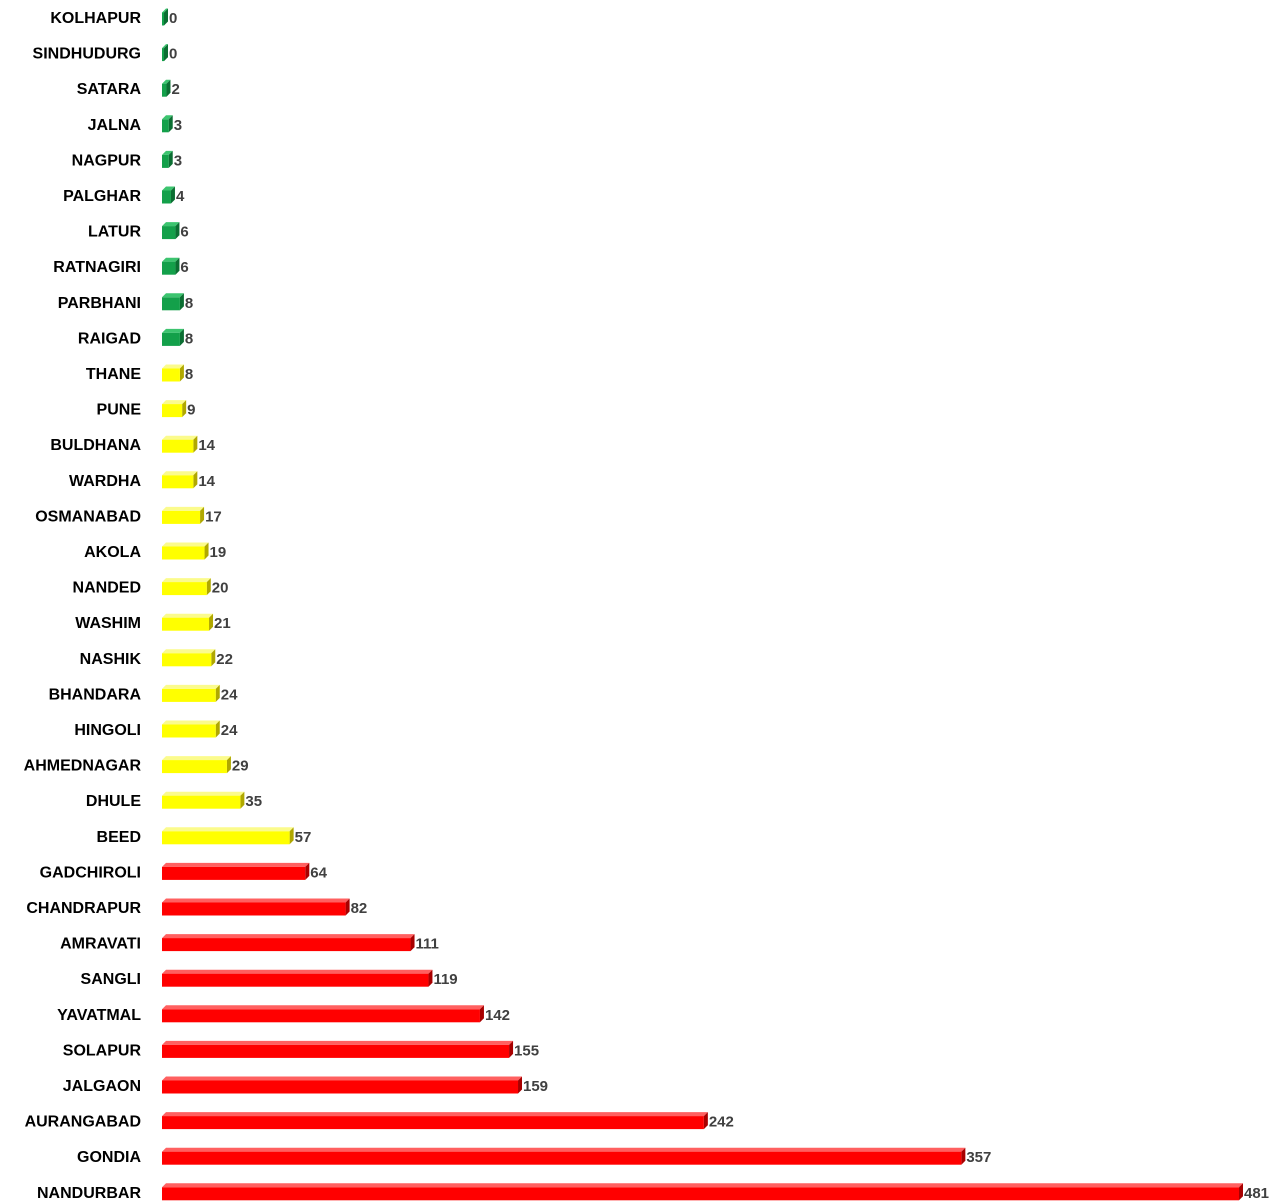  I want to click on bar-satara, so click(166, 88).